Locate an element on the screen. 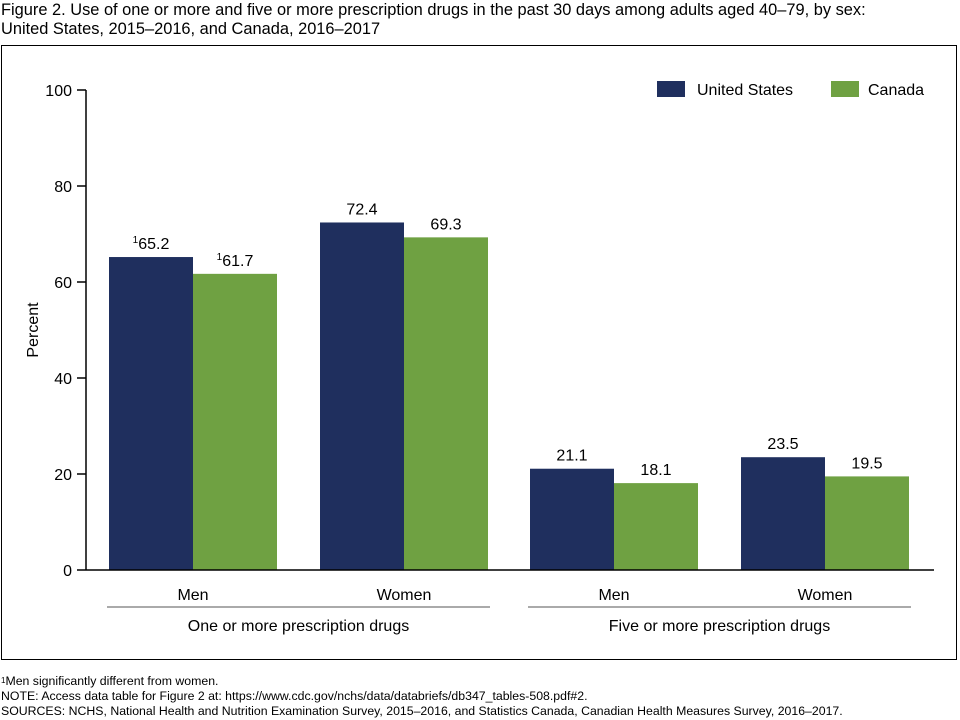 The image size is (960, 720). footnote: 1Men significantly different from women. is located at coordinates (422, 681).